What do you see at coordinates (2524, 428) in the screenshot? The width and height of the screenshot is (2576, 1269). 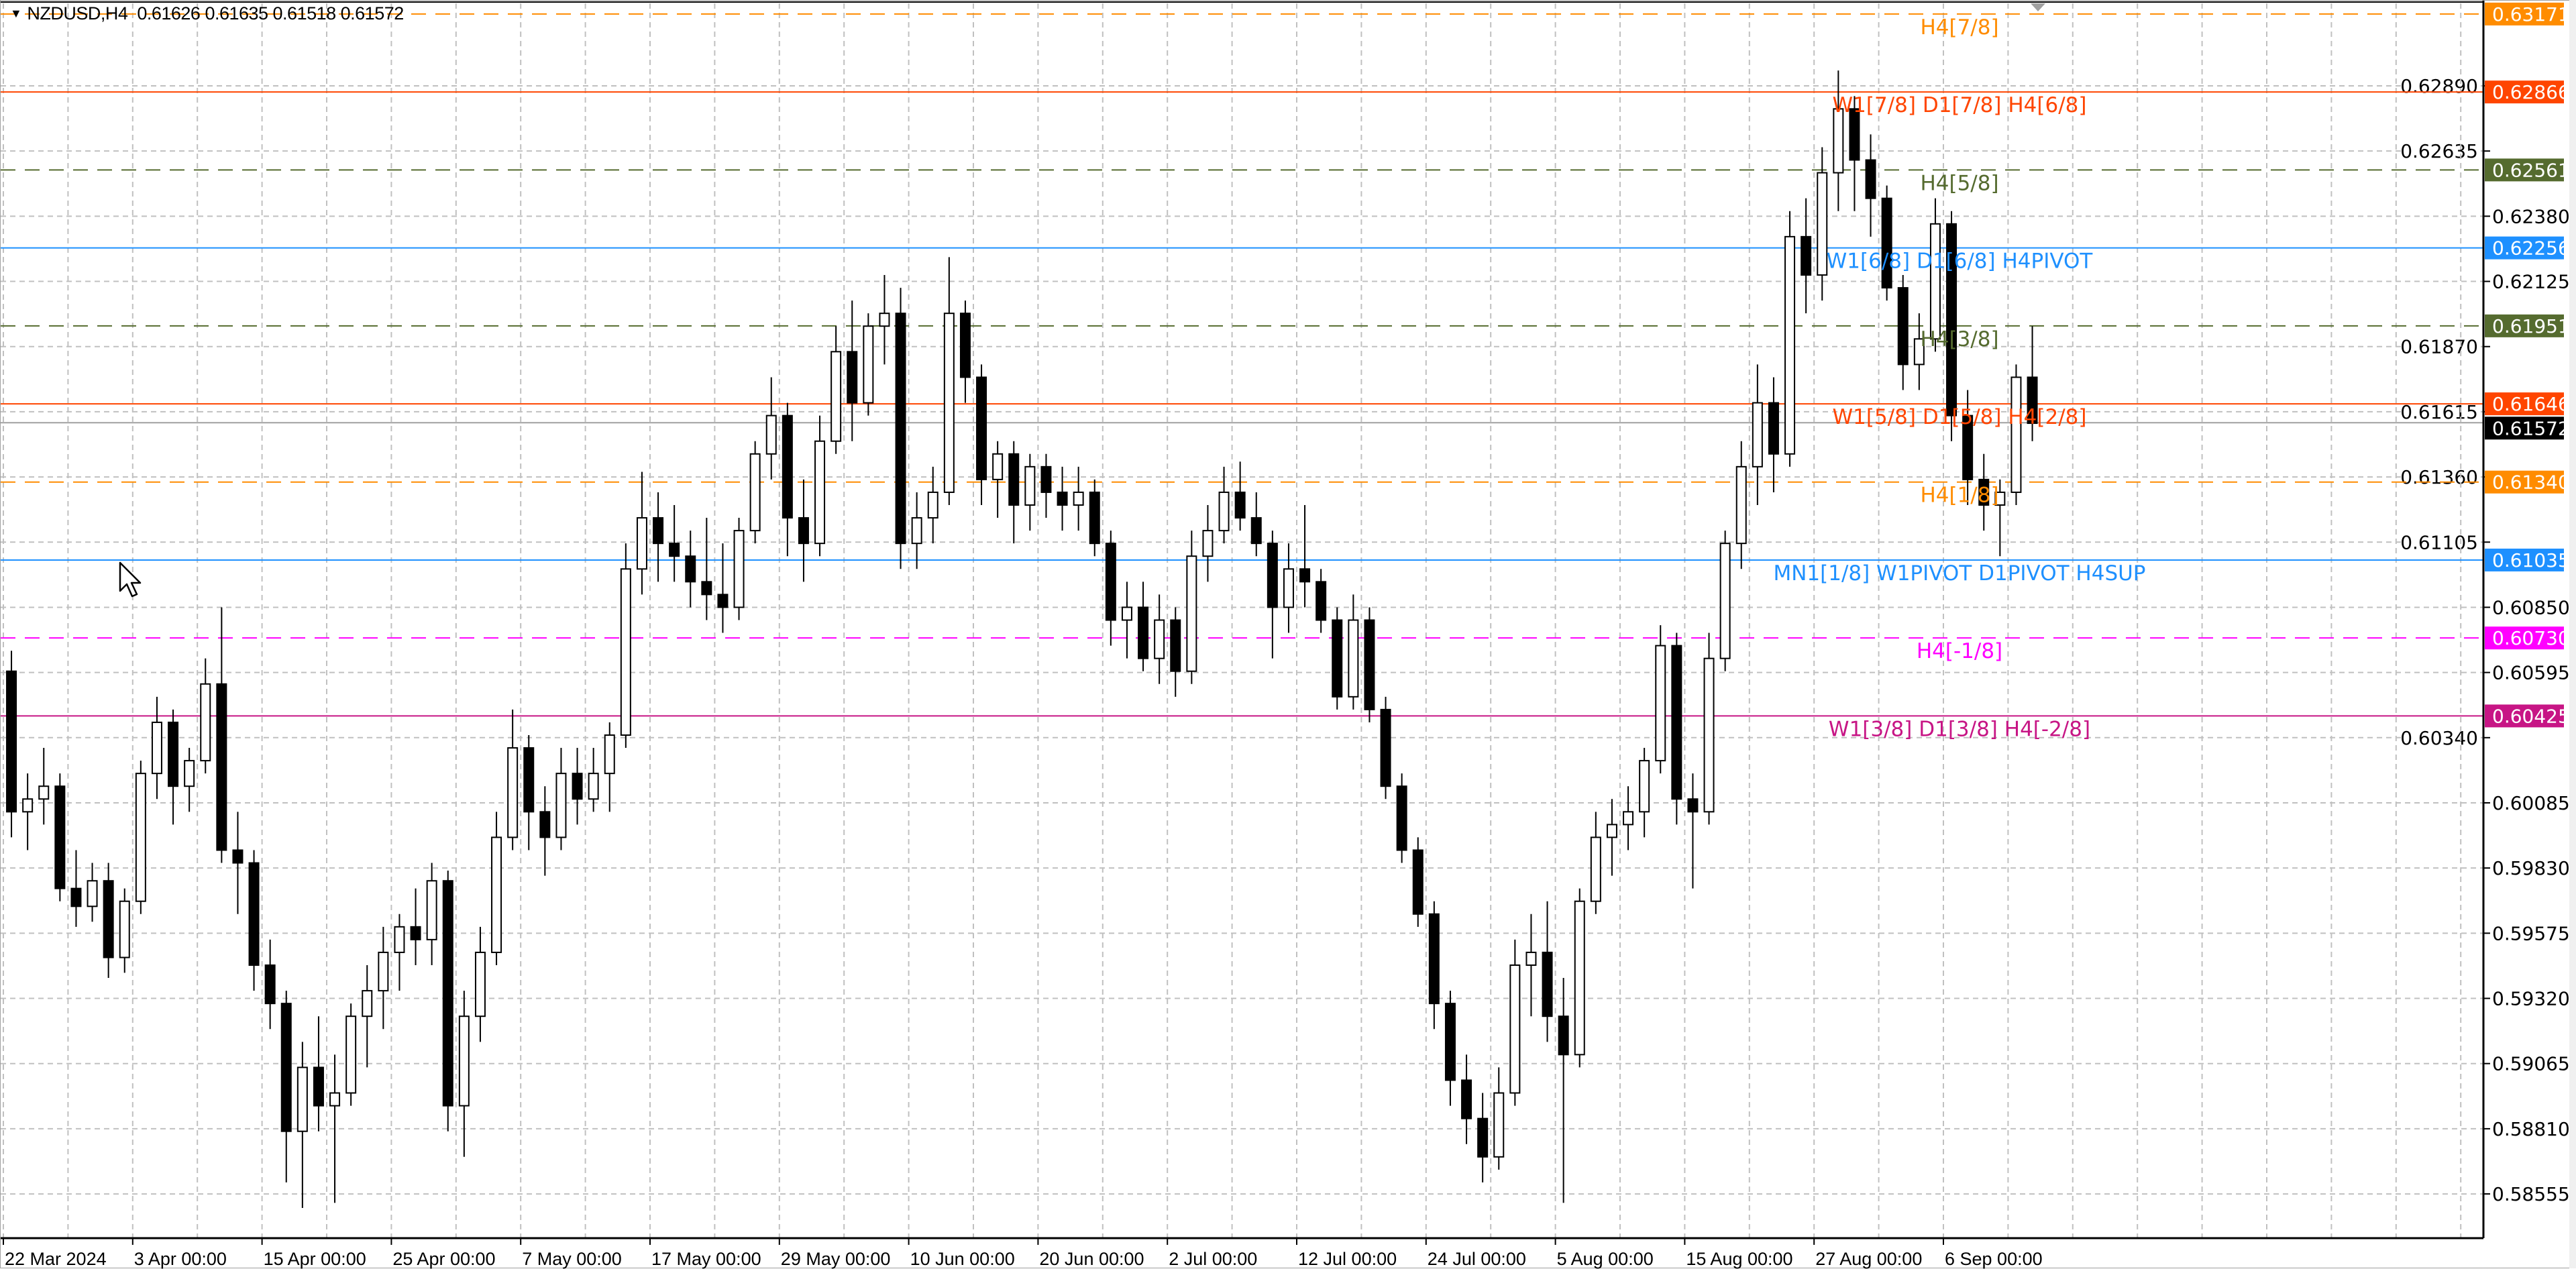 I see `bid-price-label-box` at bounding box center [2524, 428].